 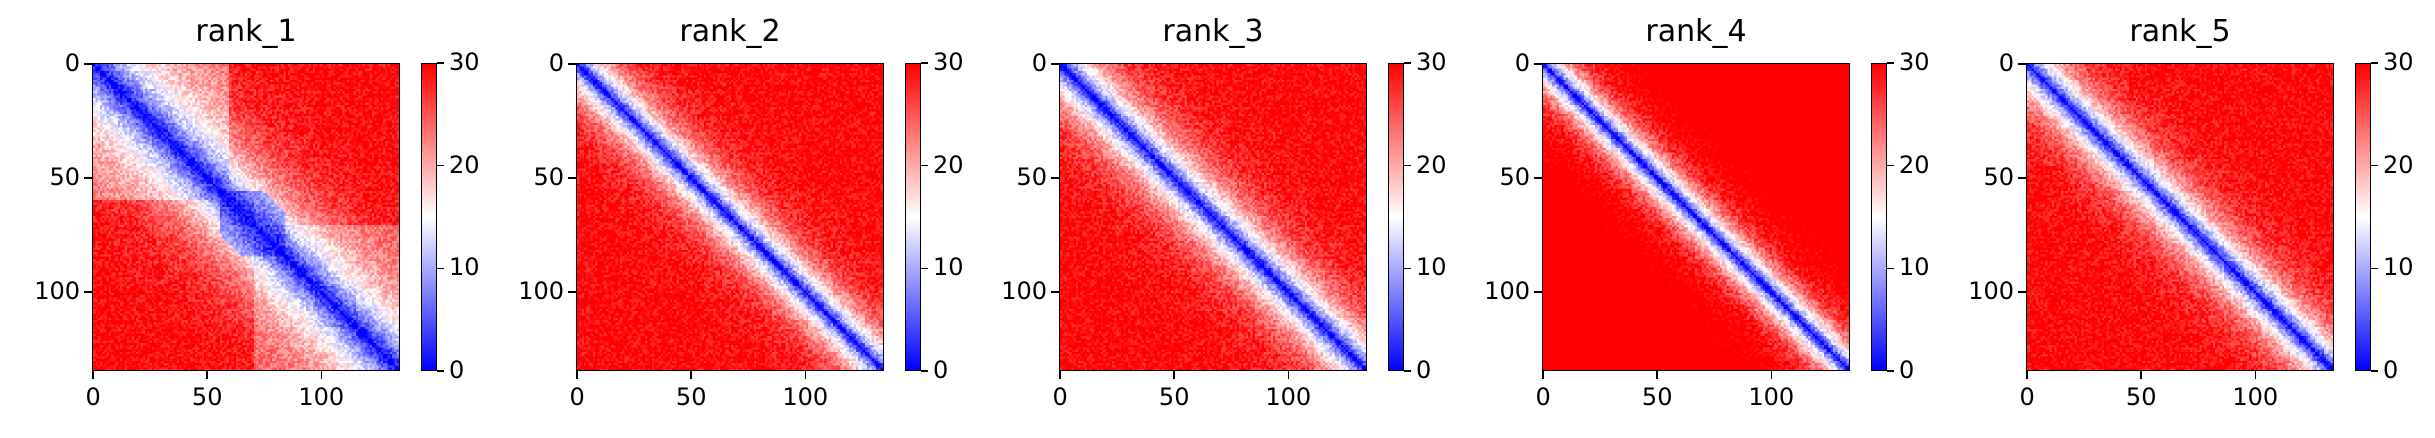 I want to click on chart-title-3: rank_3, so click(x=1213, y=31).